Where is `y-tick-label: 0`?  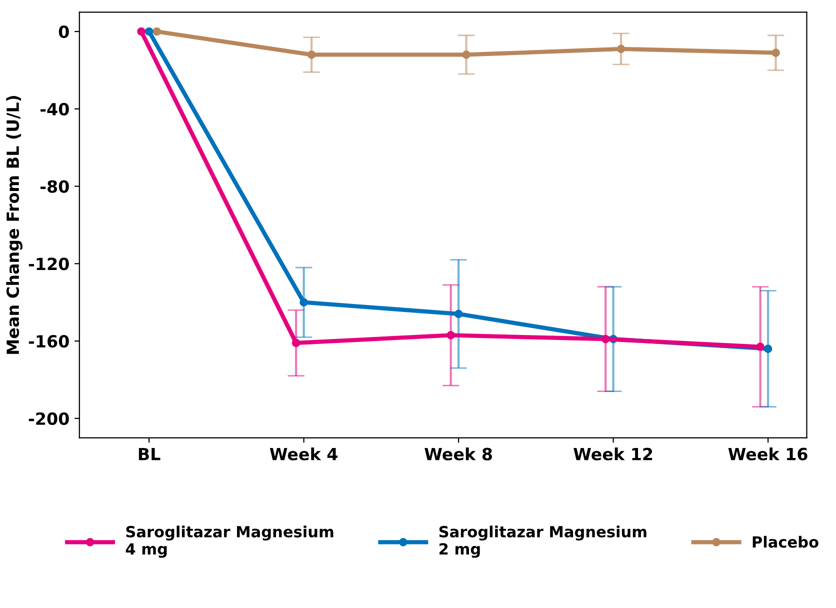 y-tick-label: 0 is located at coordinates (63, 31).